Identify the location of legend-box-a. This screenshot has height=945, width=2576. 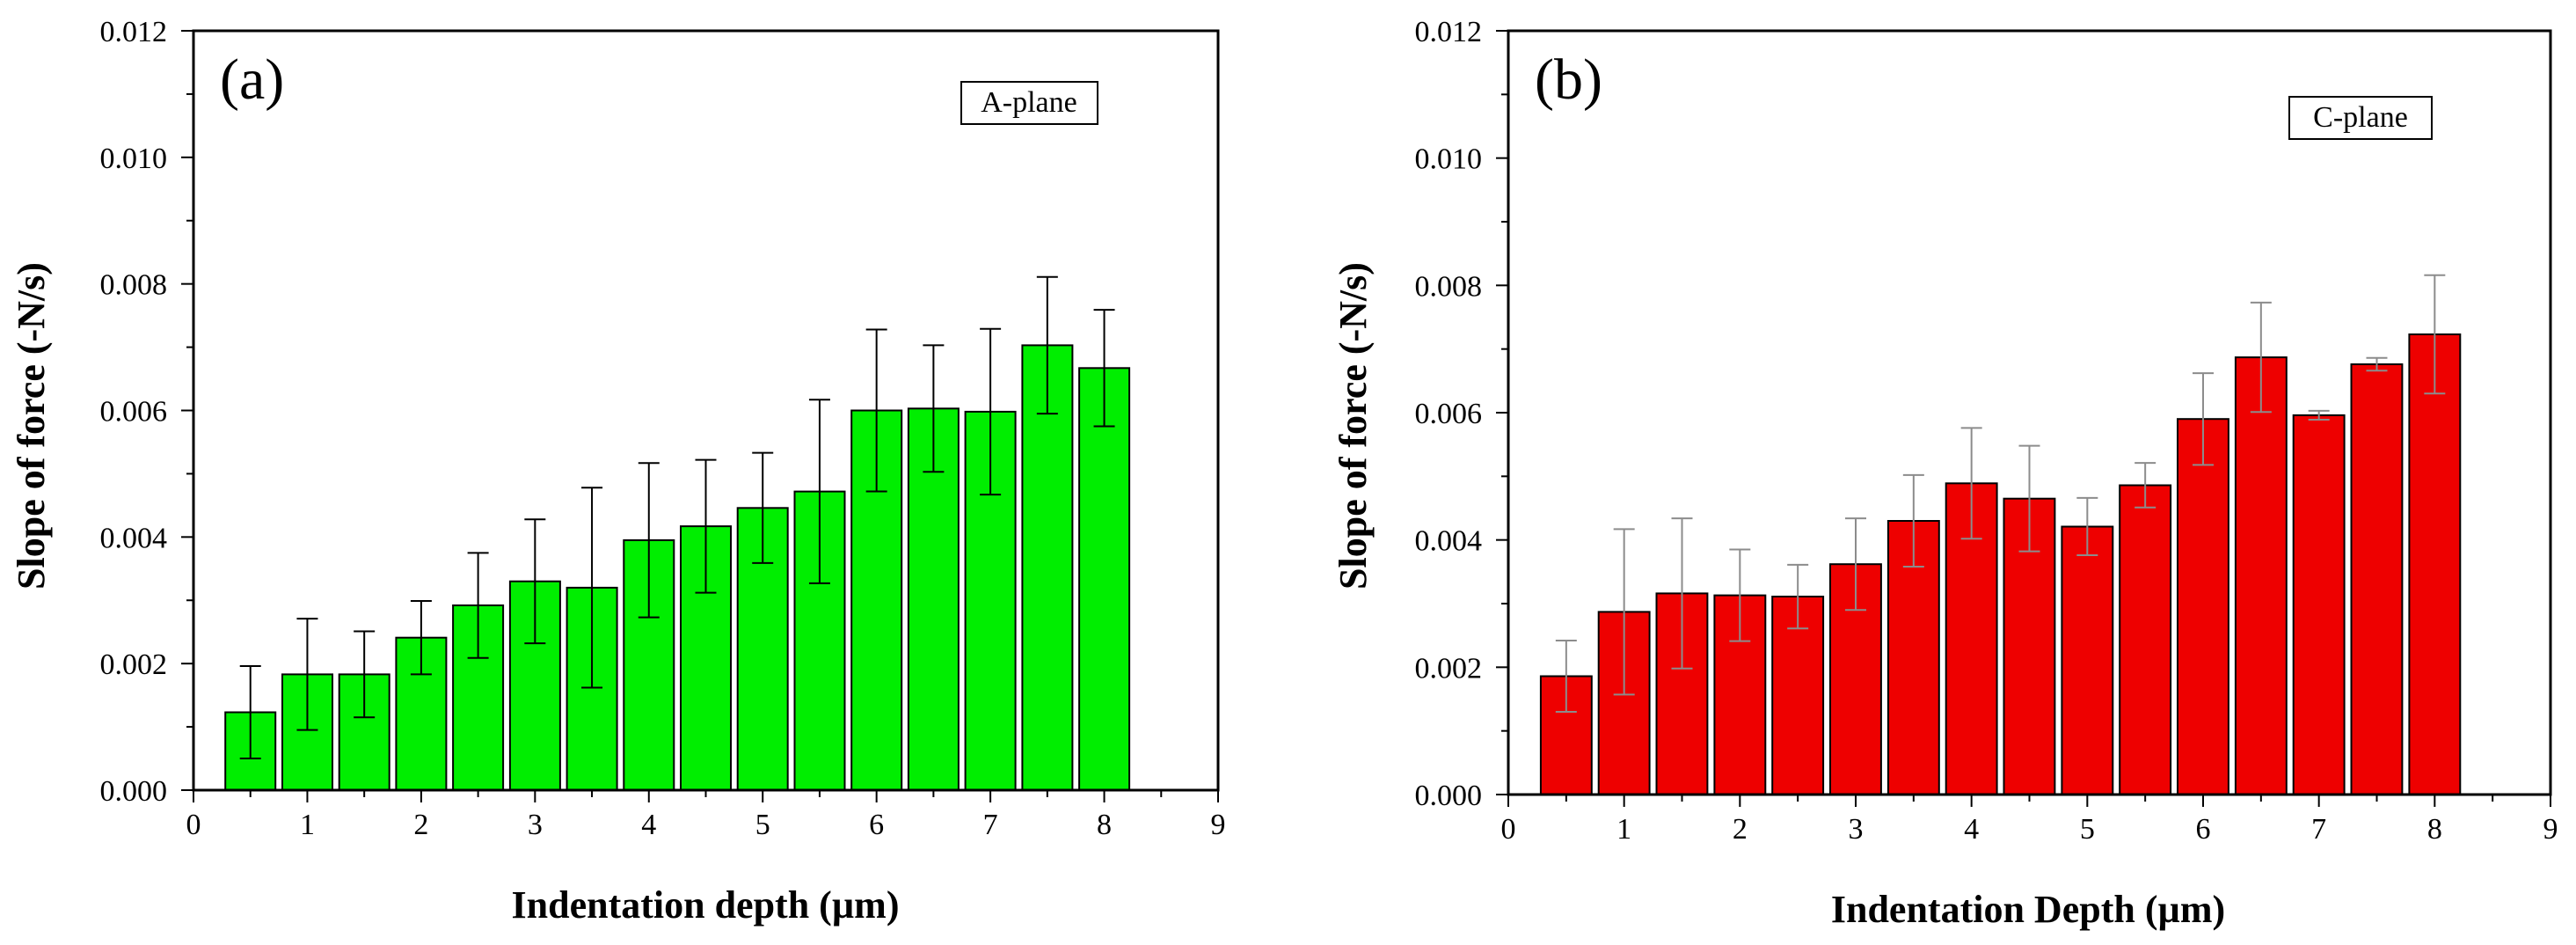
(1029, 103).